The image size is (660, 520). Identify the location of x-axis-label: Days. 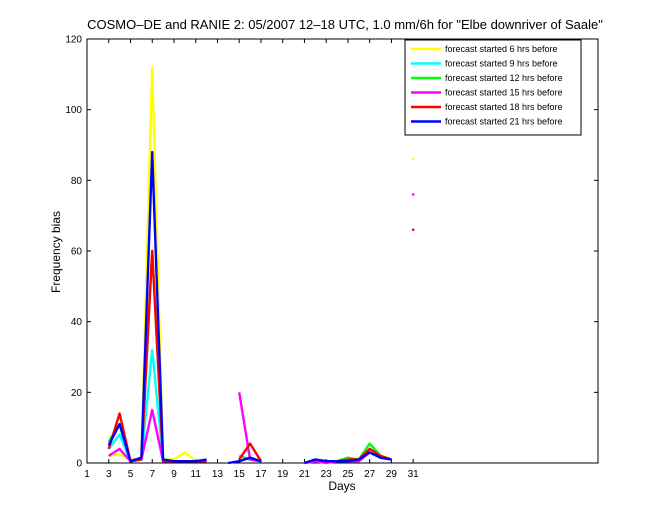
(341, 486).